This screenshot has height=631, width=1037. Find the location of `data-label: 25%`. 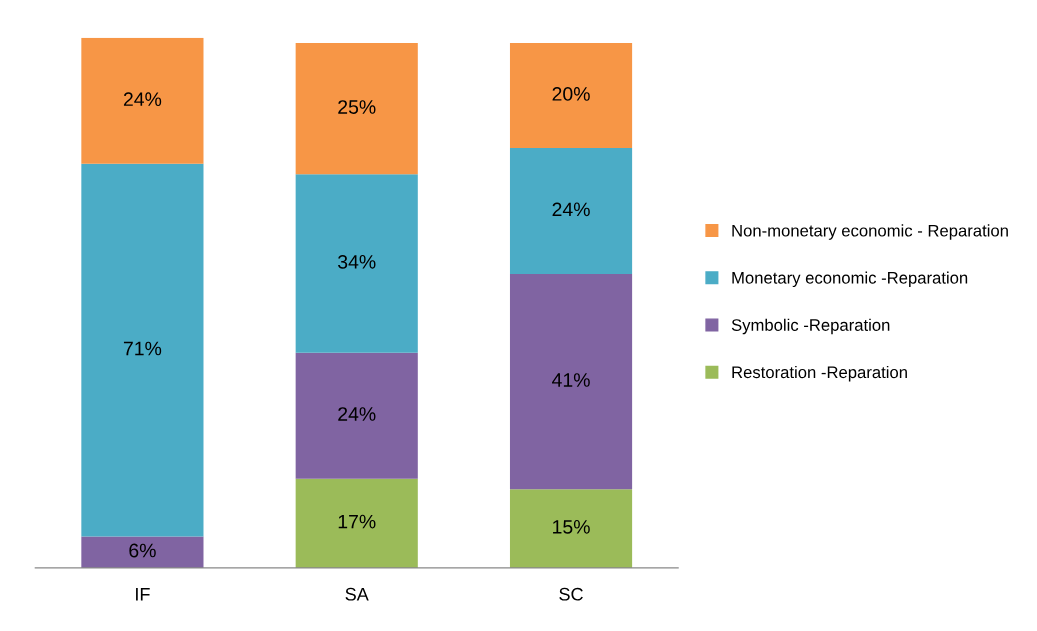

data-label: 25% is located at coordinates (357, 107).